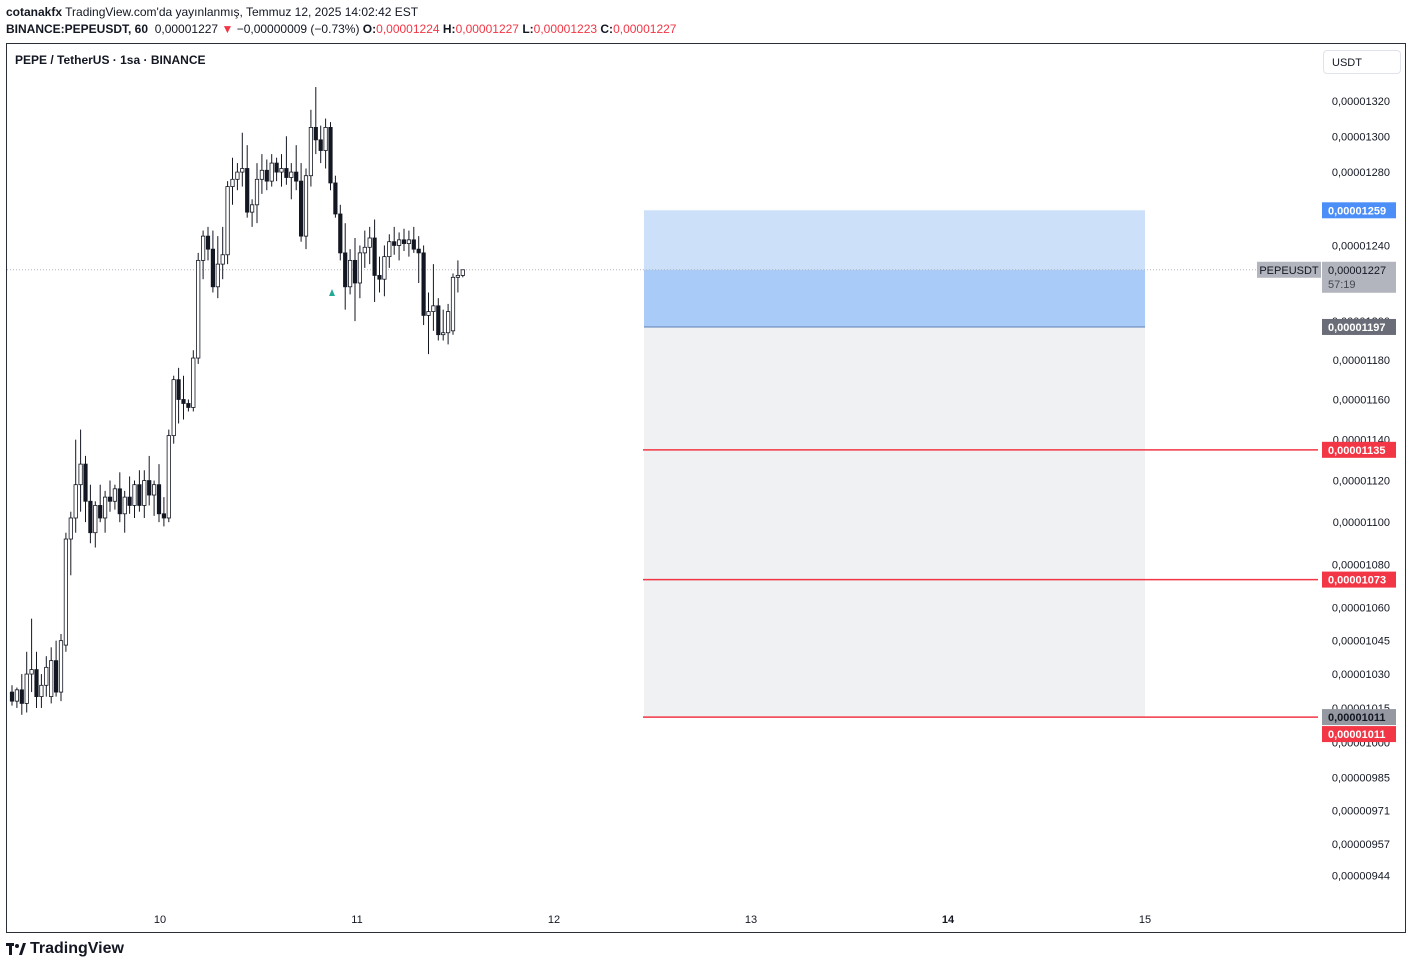 This screenshot has height=970, width=1413. I want to click on price-label: 0,00001197, so click(1357, 328).